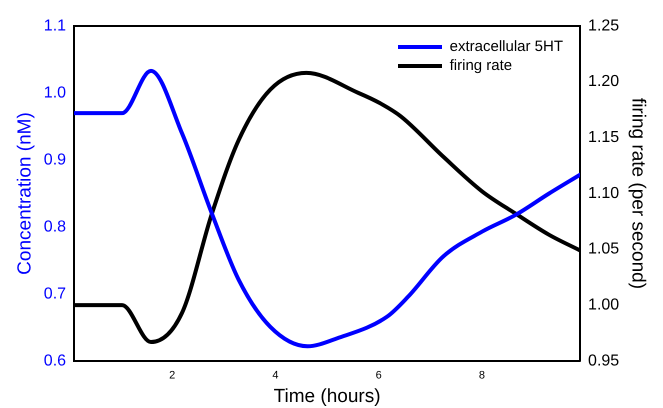 This screenshot has width=663, height=408. Describe the element at coordinates (25, 193) in the screenshot. I see `y-axis-title: Concentration (nM)` at that location.